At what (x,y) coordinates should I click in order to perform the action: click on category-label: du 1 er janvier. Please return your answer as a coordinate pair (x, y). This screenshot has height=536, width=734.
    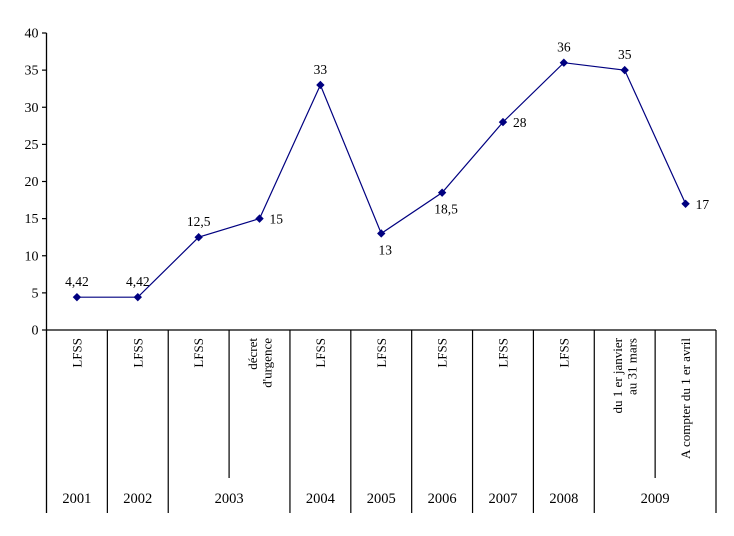
    Looking at the image, I should click on (617, 375).